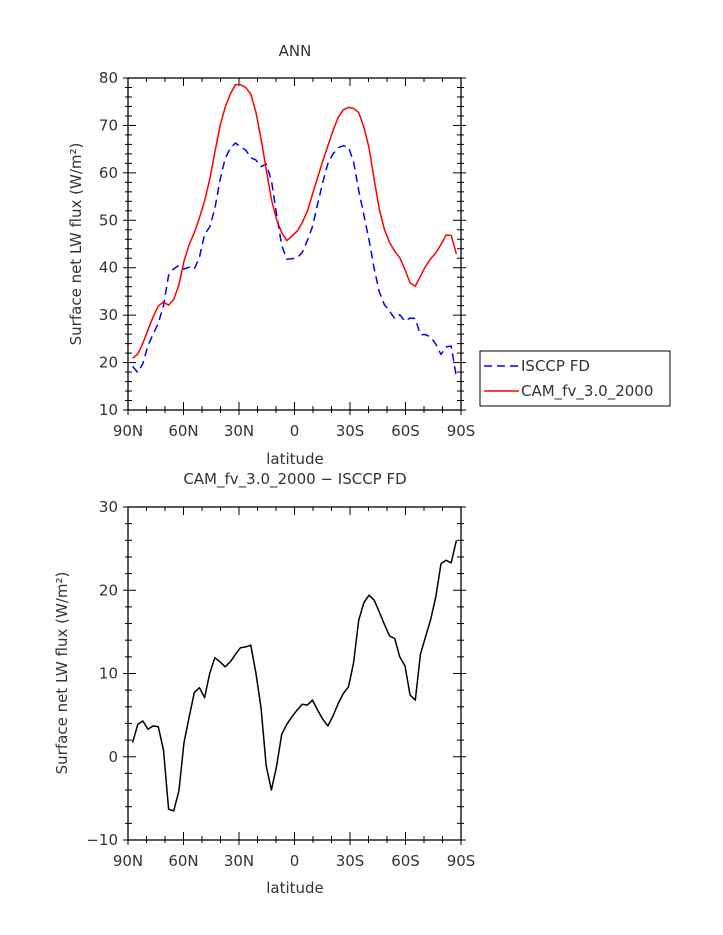 This screenshot has width=723, height=935. Describe the element at coordinates (587, 391) in the screenshot. I see `legend-label-cam: CAM_fv_3.0_2000` at that location.